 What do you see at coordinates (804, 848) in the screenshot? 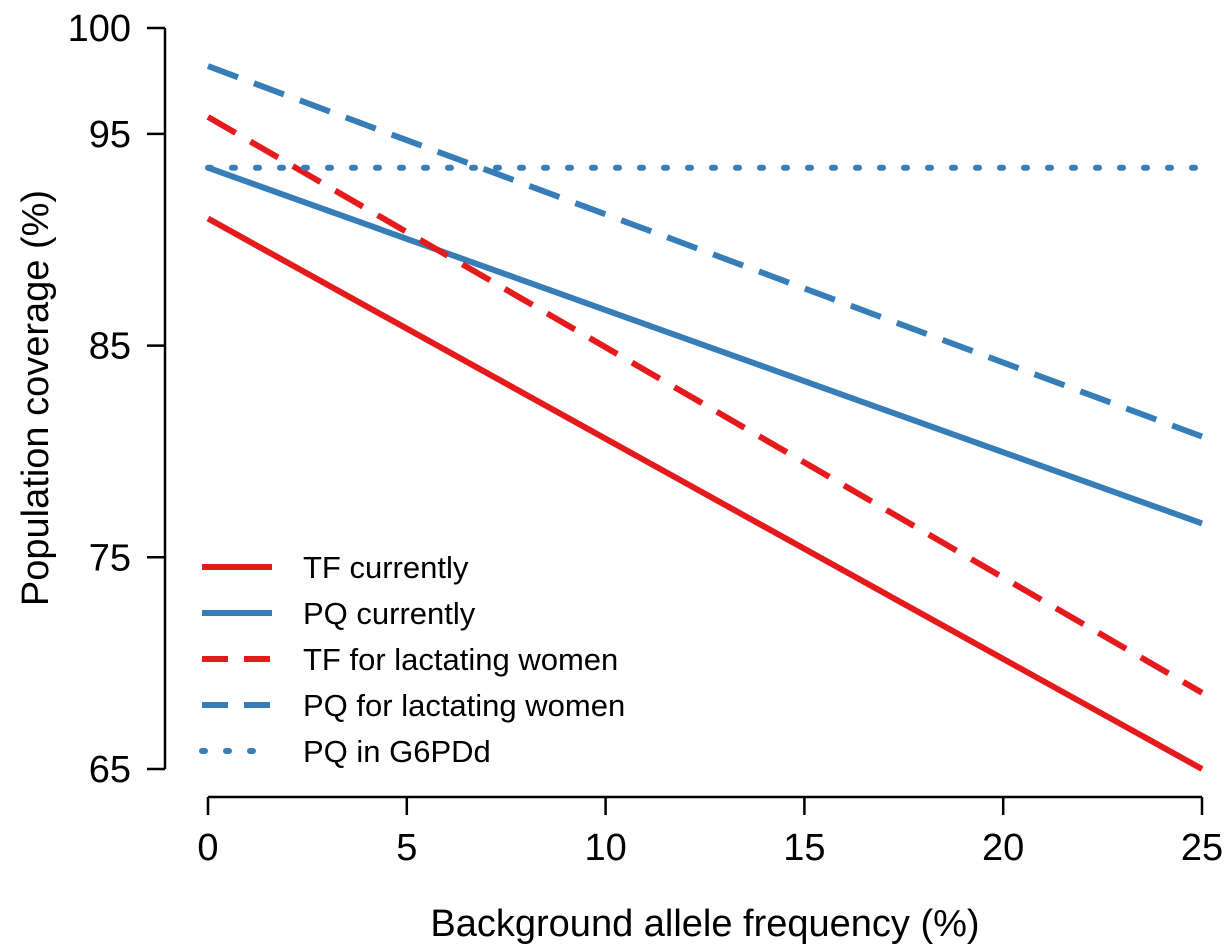
I see `x-tick-label: 15` at bounding box center [804, 848].